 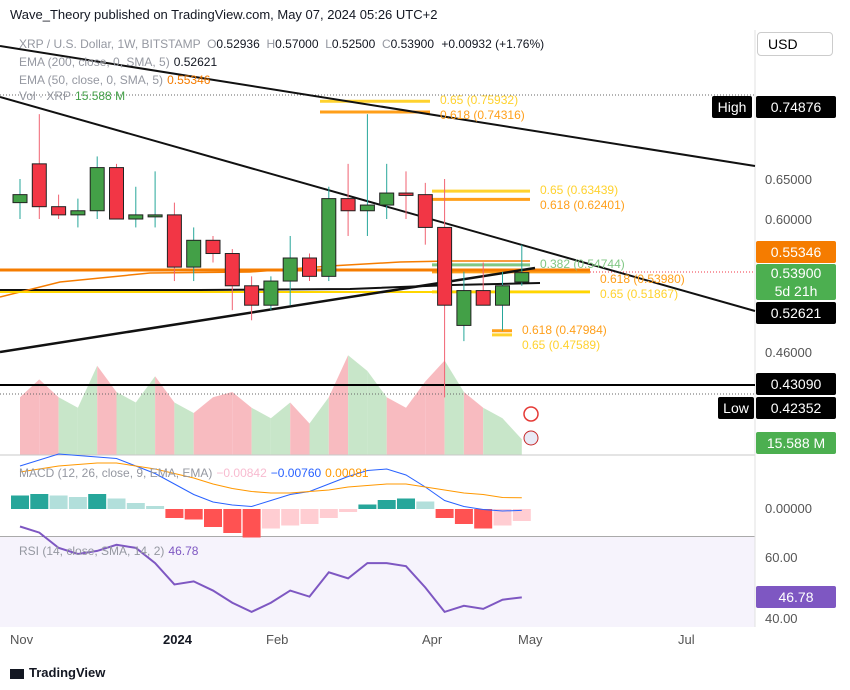 I want to click on time-tick: Feb, so click(x=277, y=639).